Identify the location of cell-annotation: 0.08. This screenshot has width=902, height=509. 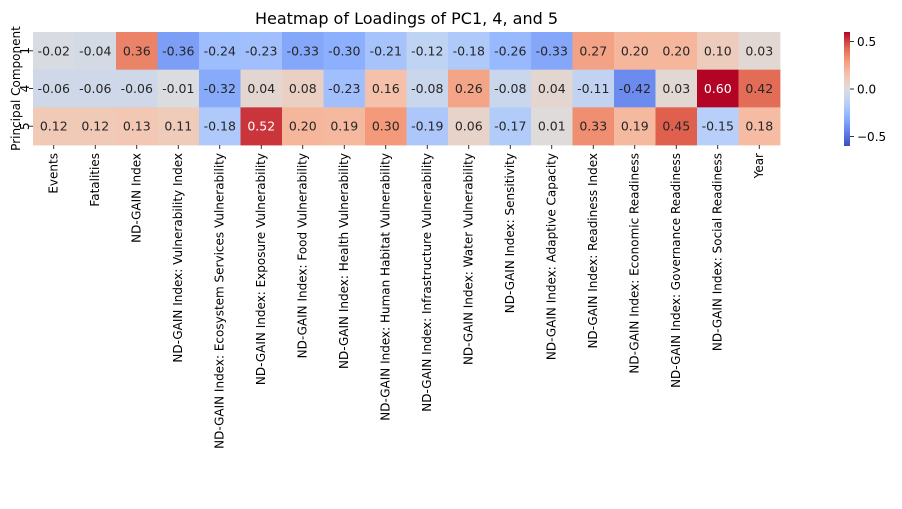
(303, 88).